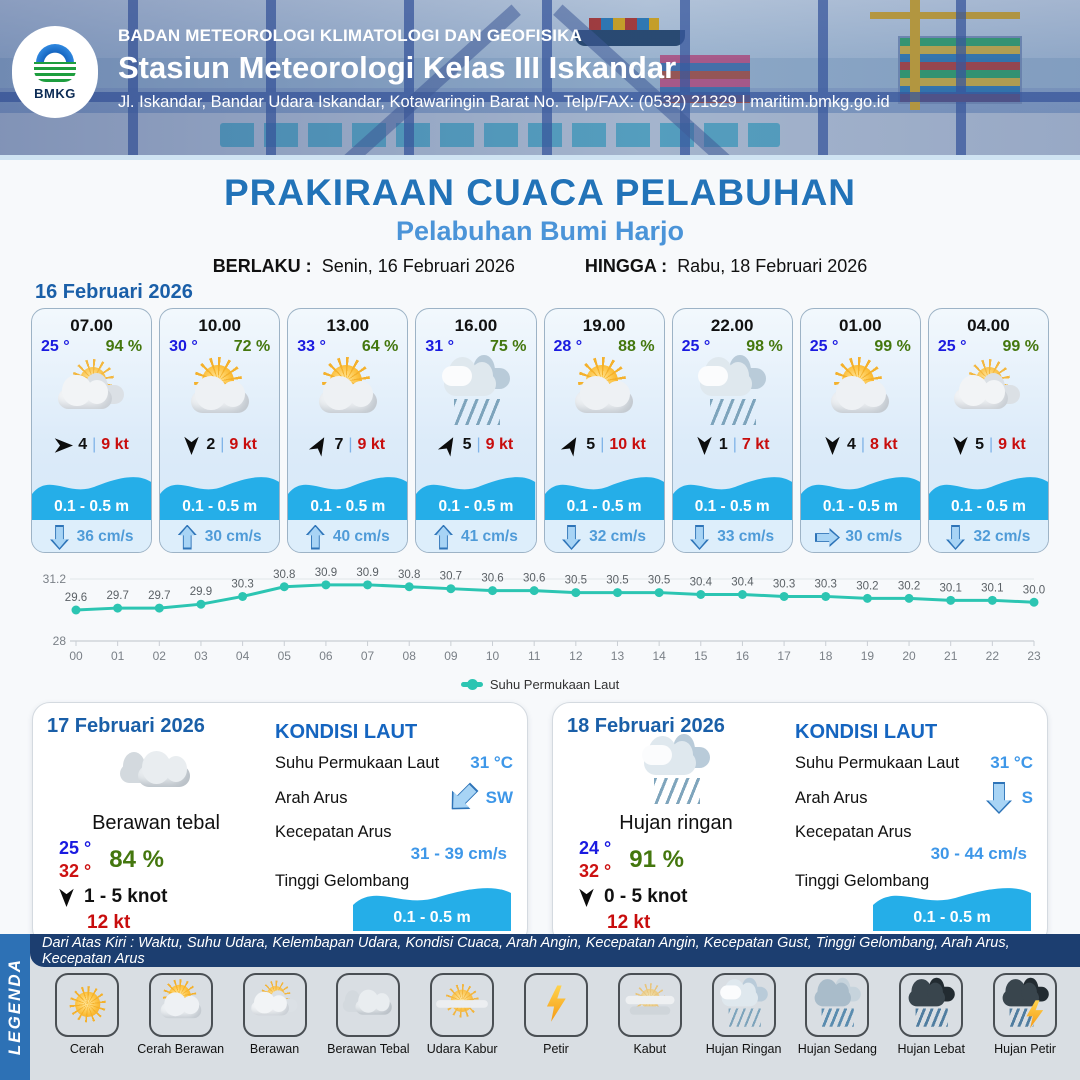  What do you see at coordinates (252, 346) in the screenshot?
I see `humidity: 72 %` at bounding box center [252, 346].